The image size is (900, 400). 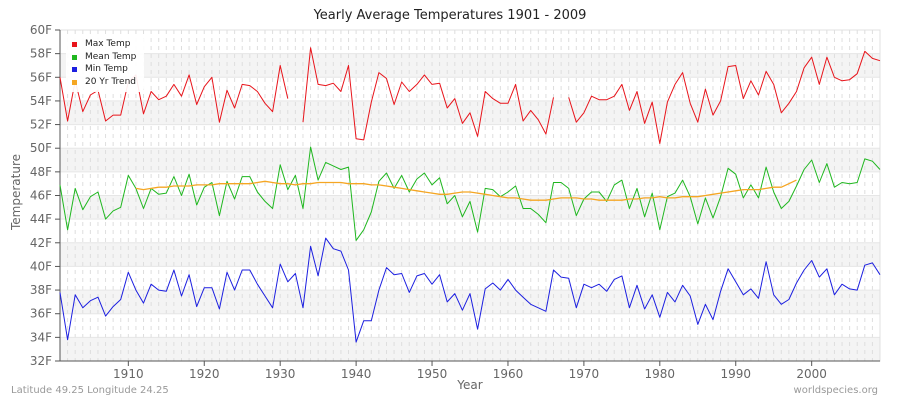 I want to click on legend-item-min: Min Temp, so click(x=104, y=69).